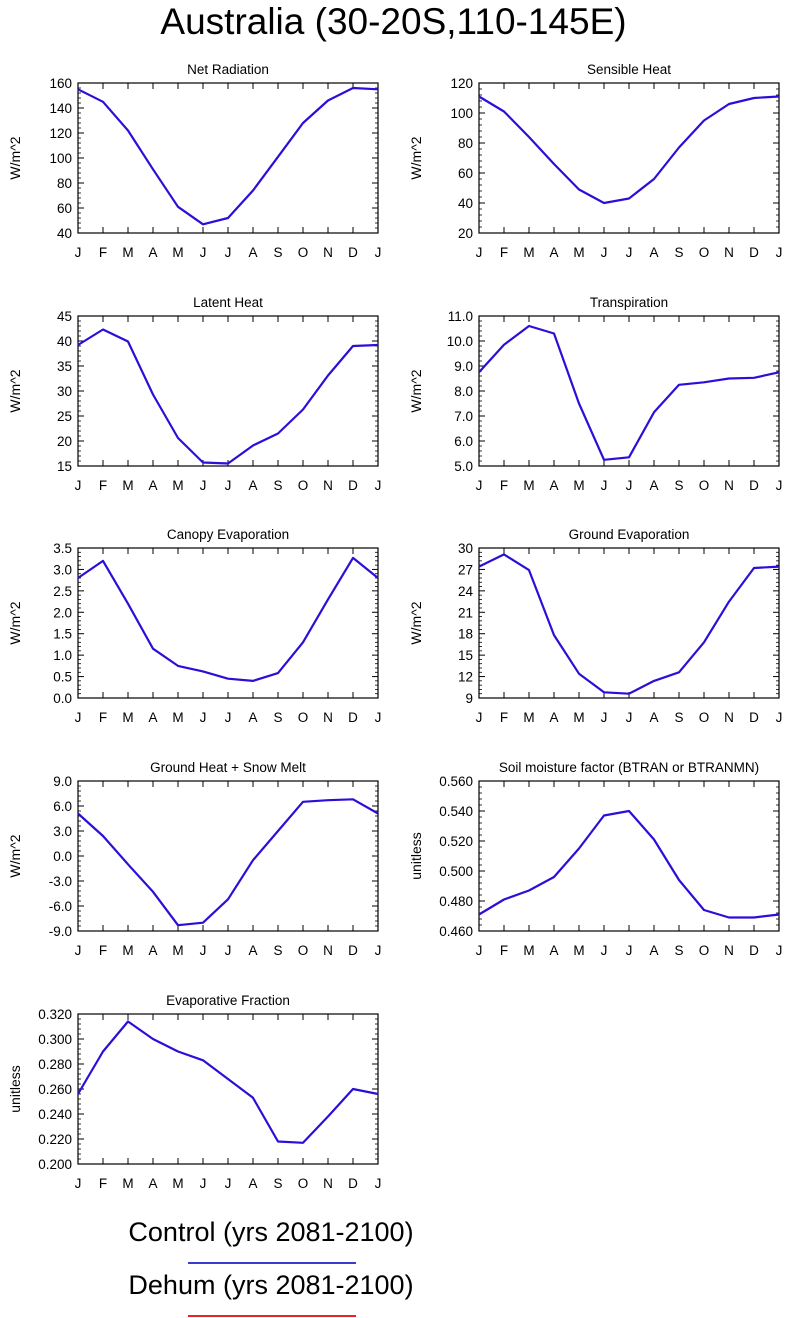  Describe the element at coordinates (62, 831) in the screenshot. I see `chart-7-ytick-label-4: 3.0` at that location.